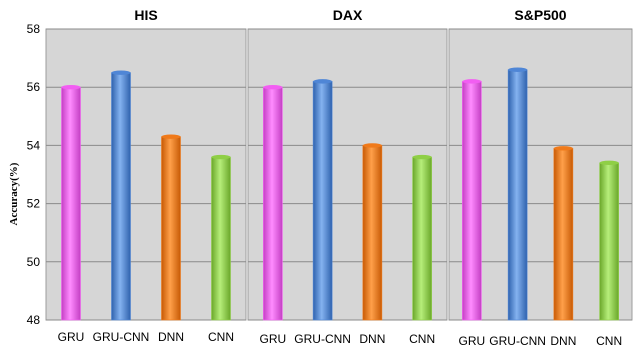 The width and height of the screenshot is (634, 356). Describe the element at coordinates (34, 262) in the screenshot. I see `y-tick-label: 50` at that location.